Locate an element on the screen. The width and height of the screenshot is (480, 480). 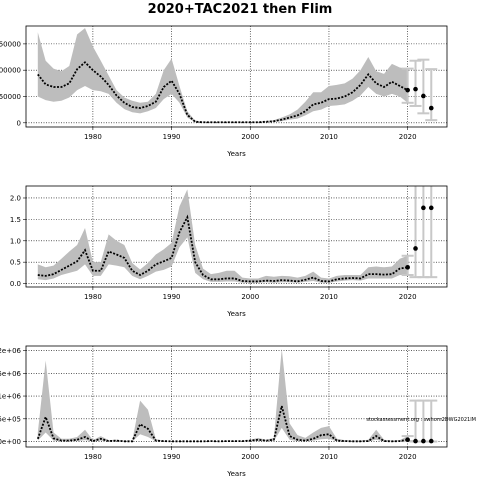
y-tick-label: 0.0 is located at coordinates (15, 284).